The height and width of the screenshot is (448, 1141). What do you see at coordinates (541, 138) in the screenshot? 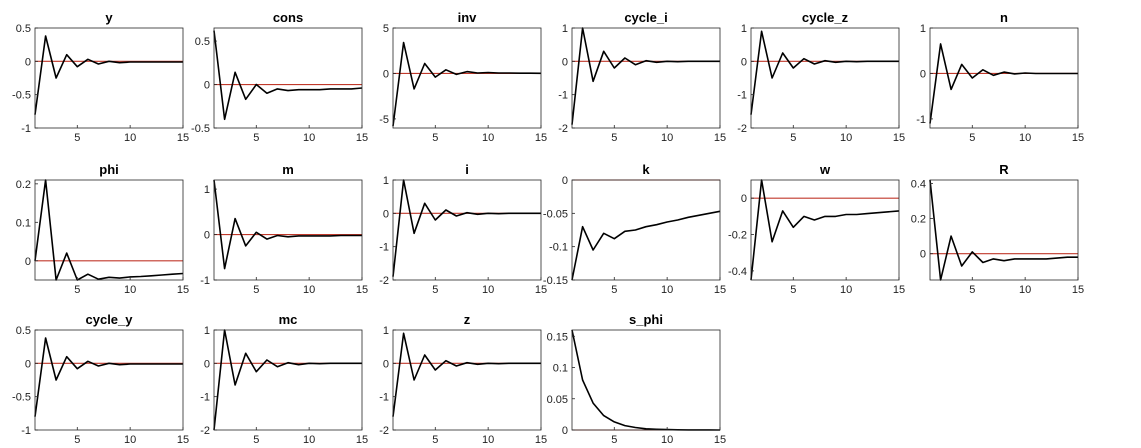
I see `panel-inv-xtick-label: 15` at bounding box center [541, 138].